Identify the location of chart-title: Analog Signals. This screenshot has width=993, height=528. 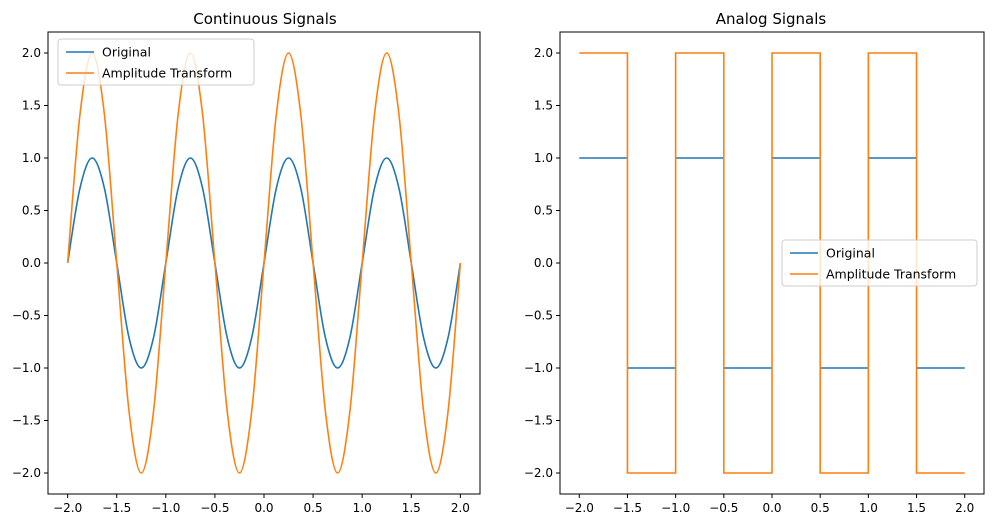
(771, 19).